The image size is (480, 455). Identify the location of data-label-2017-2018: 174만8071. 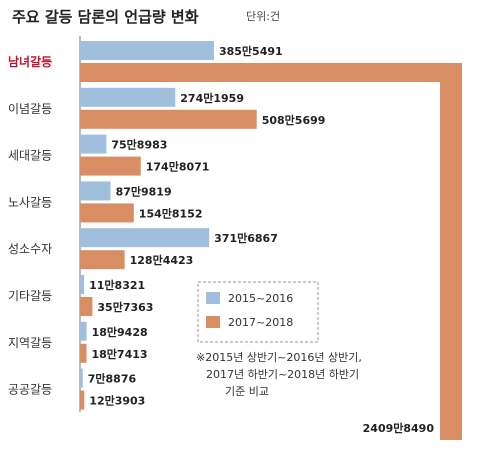
(178, 167).